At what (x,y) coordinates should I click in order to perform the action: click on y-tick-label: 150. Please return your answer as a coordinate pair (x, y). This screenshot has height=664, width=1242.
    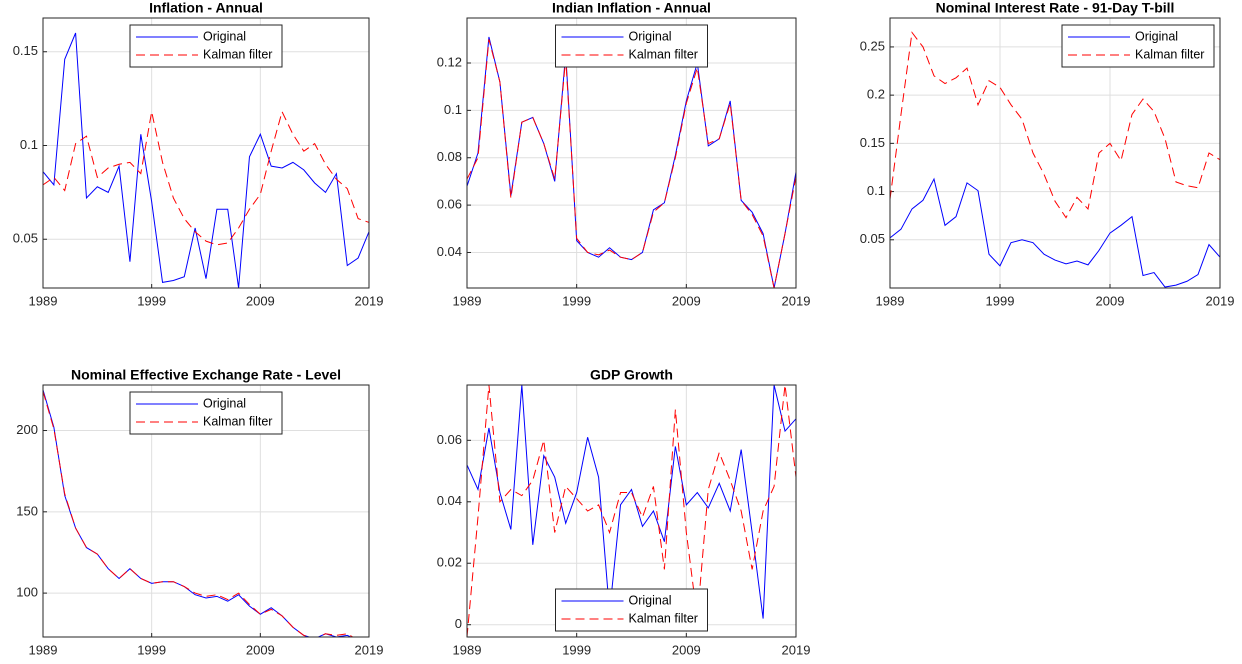
    Looking at the image, I should click on (27, 510).